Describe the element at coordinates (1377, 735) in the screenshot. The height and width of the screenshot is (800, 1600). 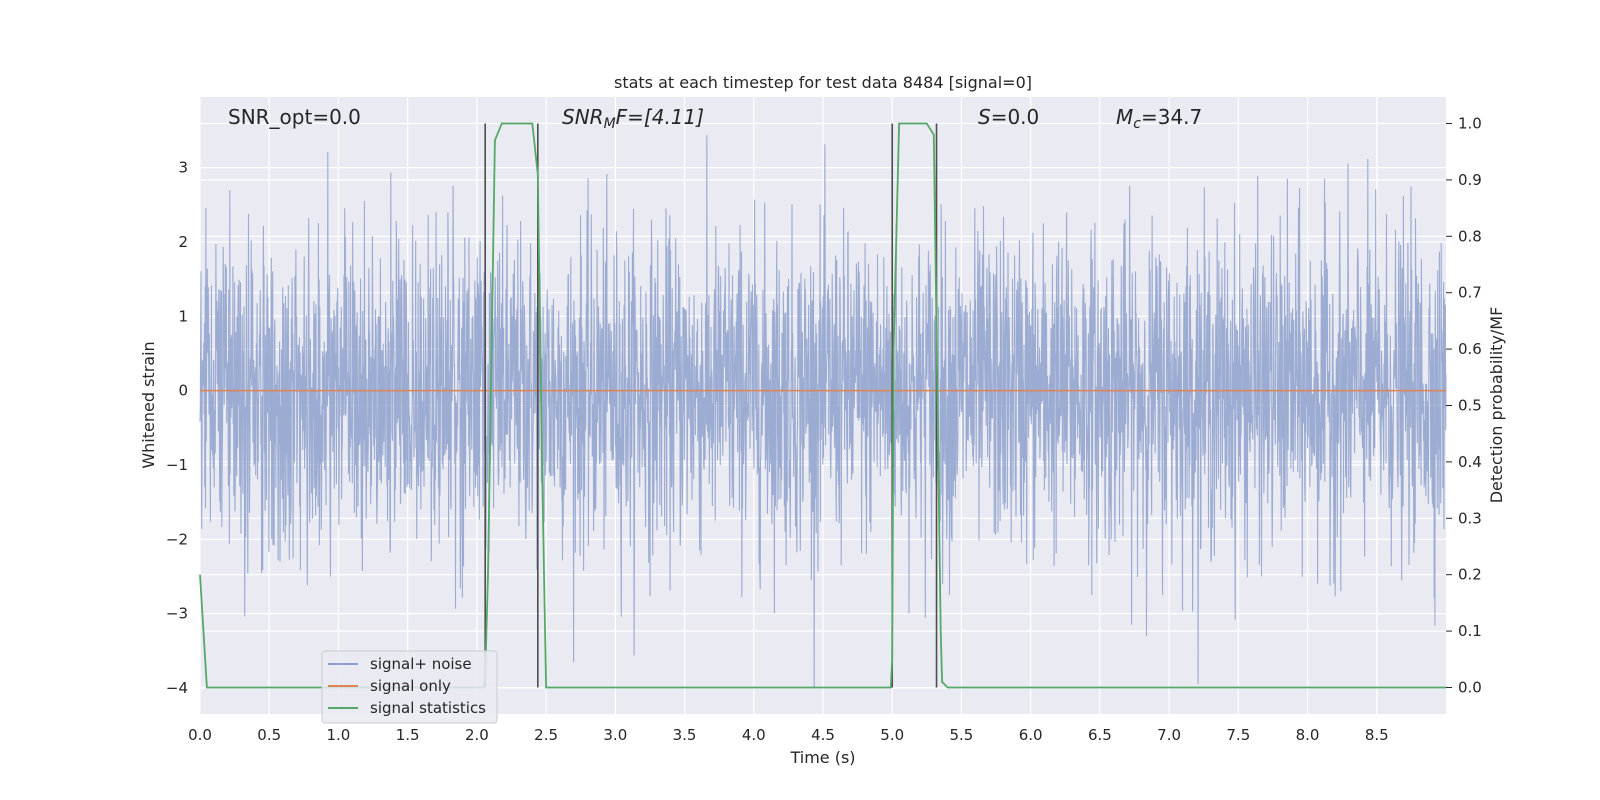
I see `x-tick-label: 8.5` at that location.